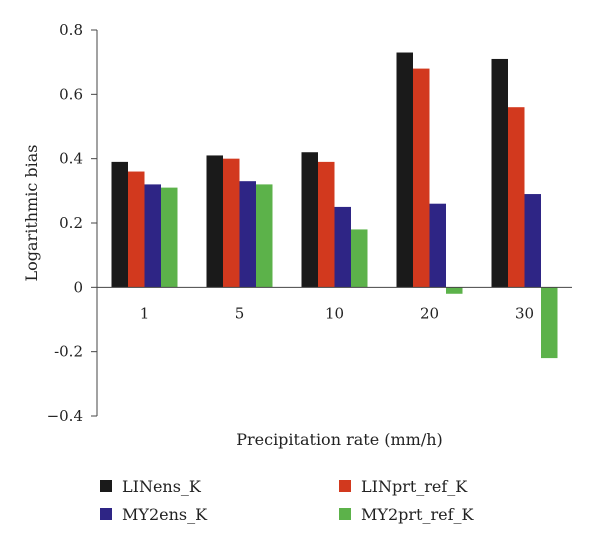 This screenshot has height=545, width=600. Describe the element at coordinates (334, 313) in the screenshot. I see `x-tick-label: 10` at that location.